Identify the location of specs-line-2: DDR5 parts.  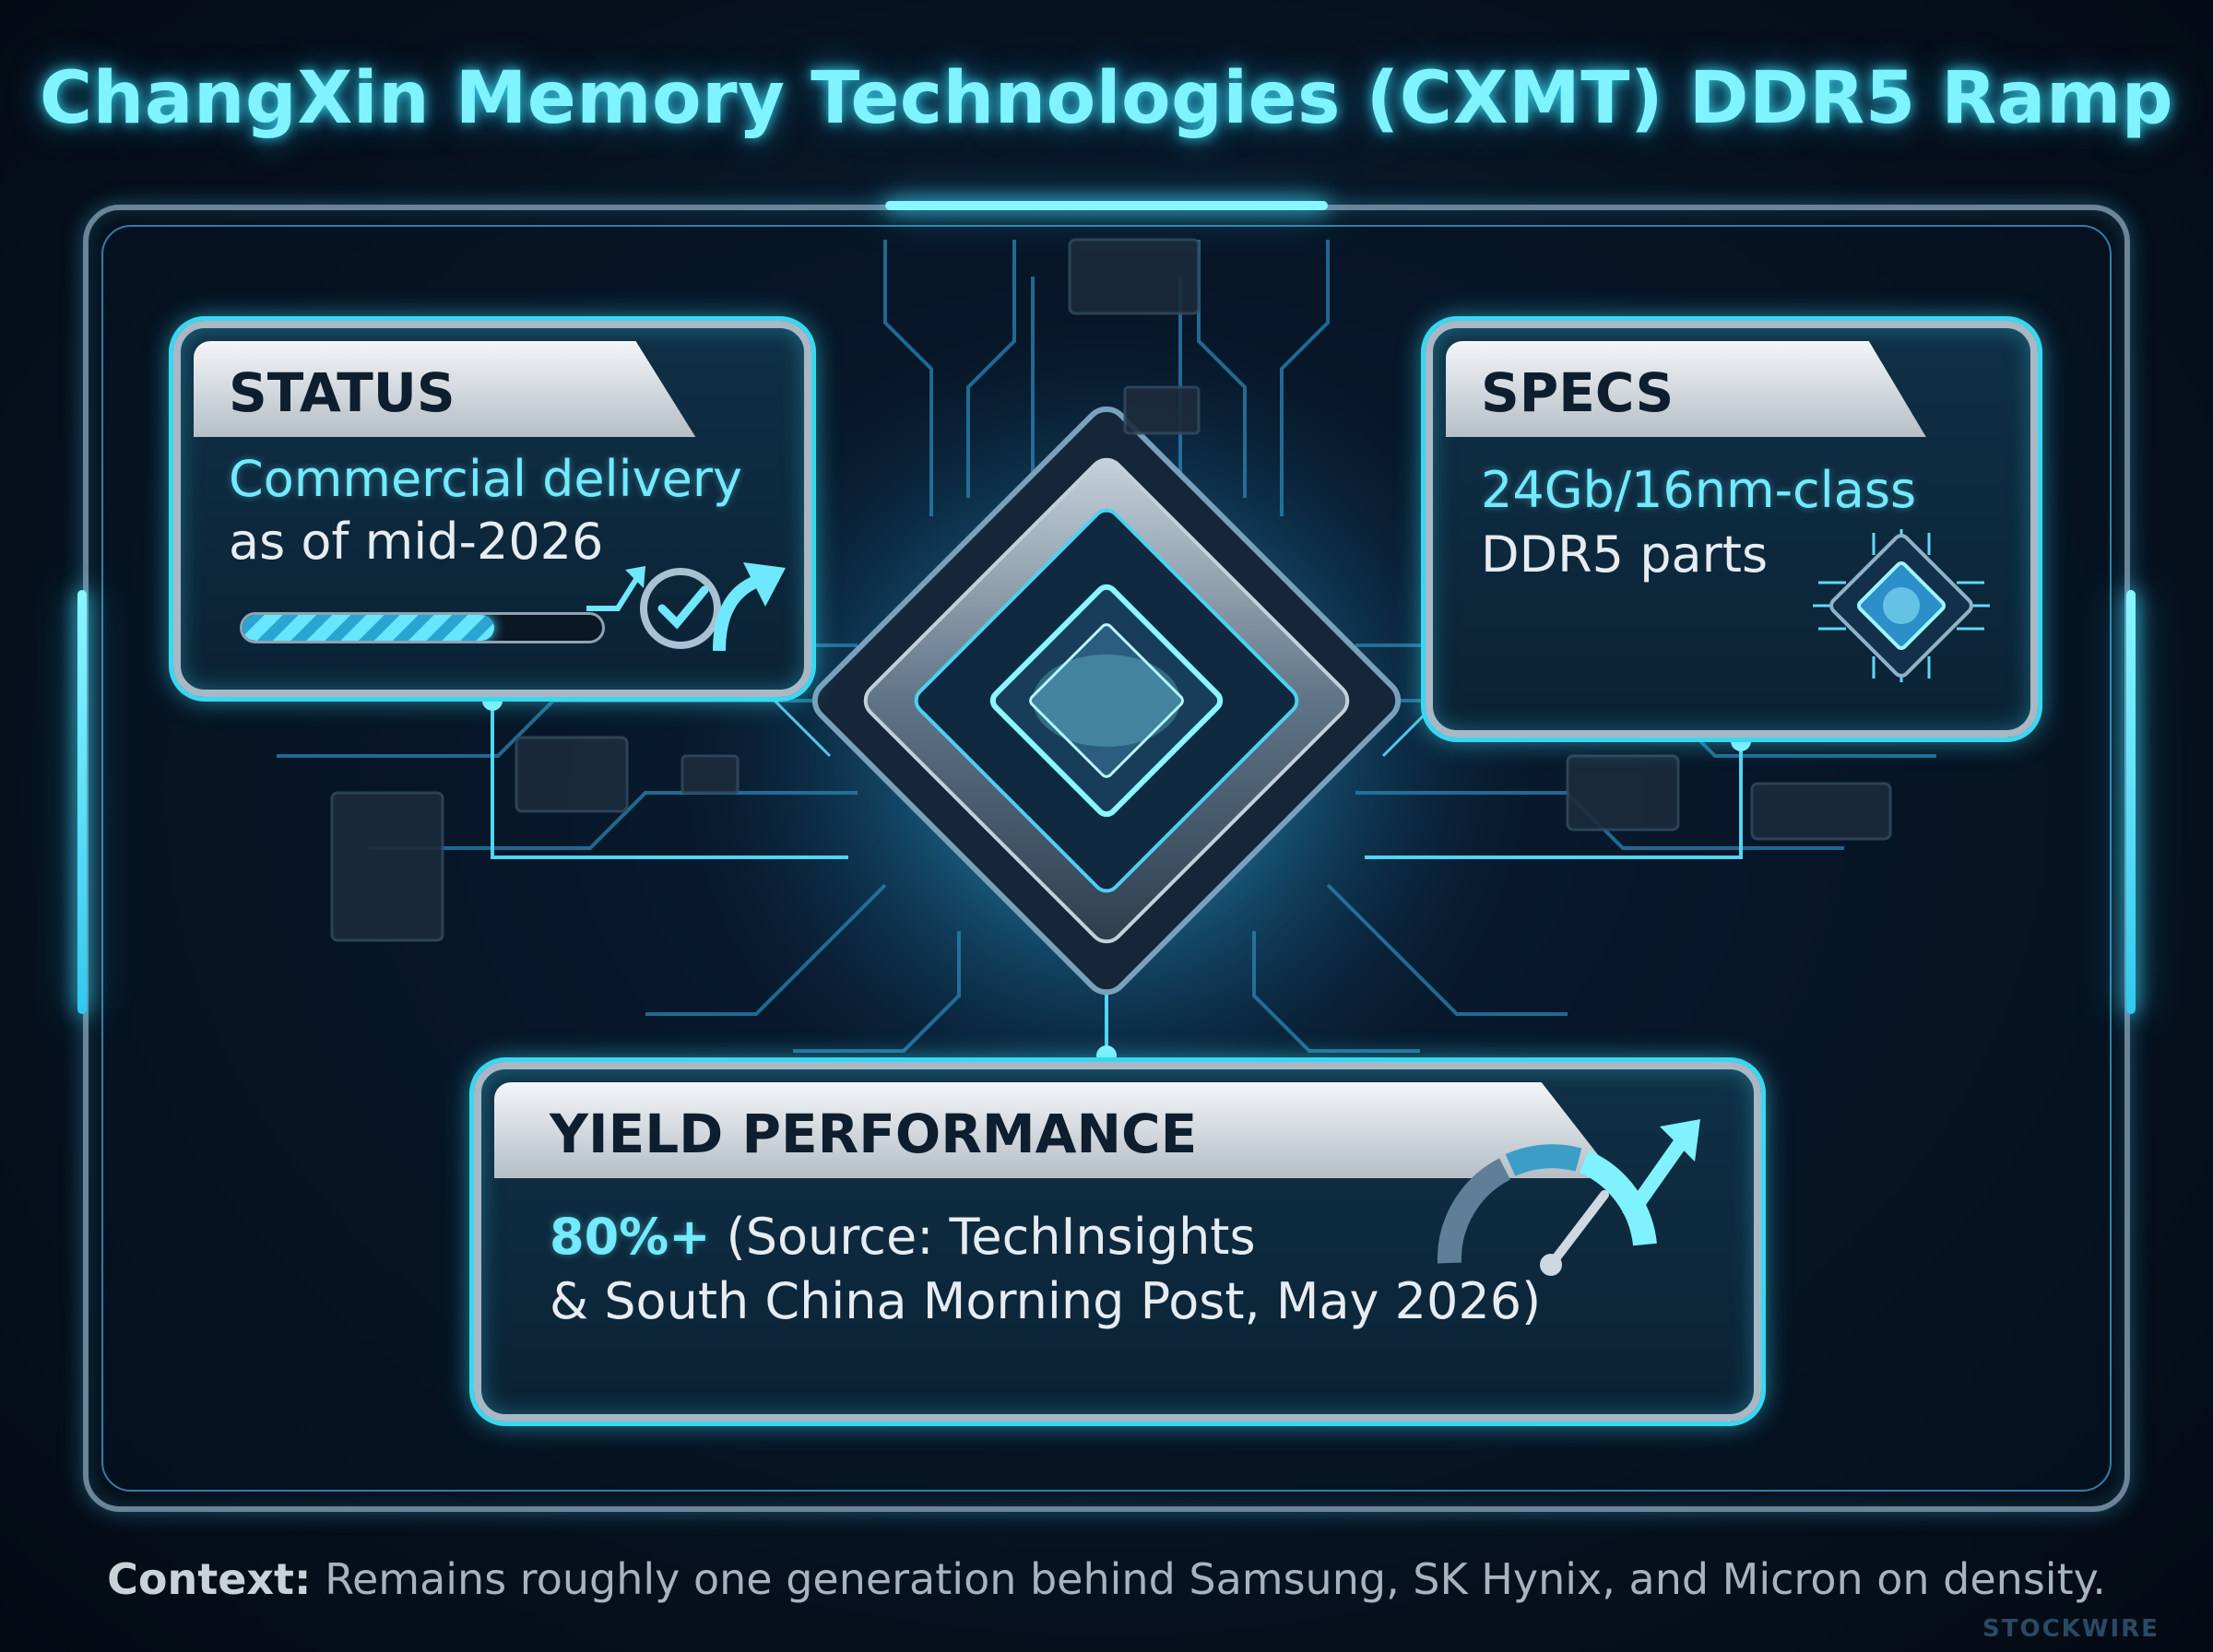
(1625, 554).